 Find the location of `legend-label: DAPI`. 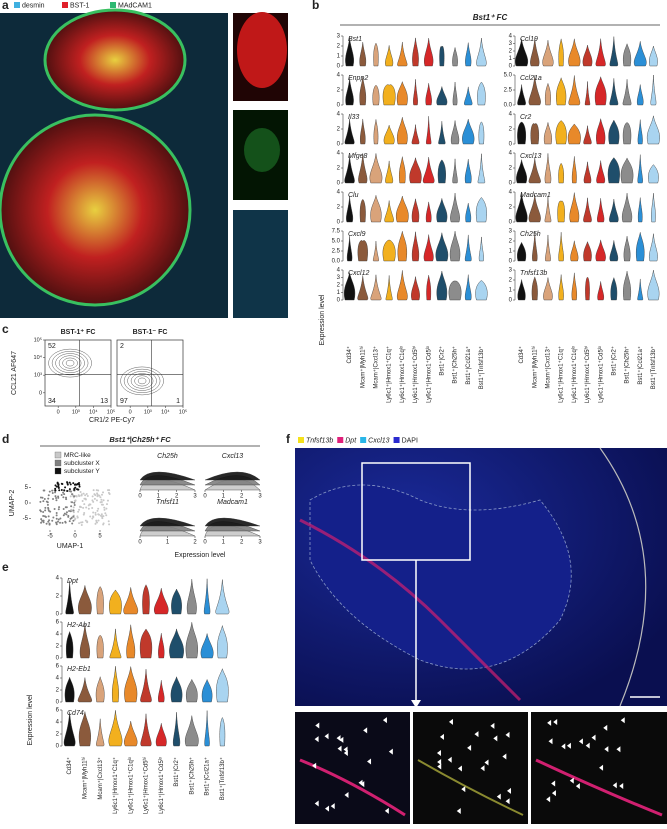

legend-label: DAPI is located at coordinates (410, 440).